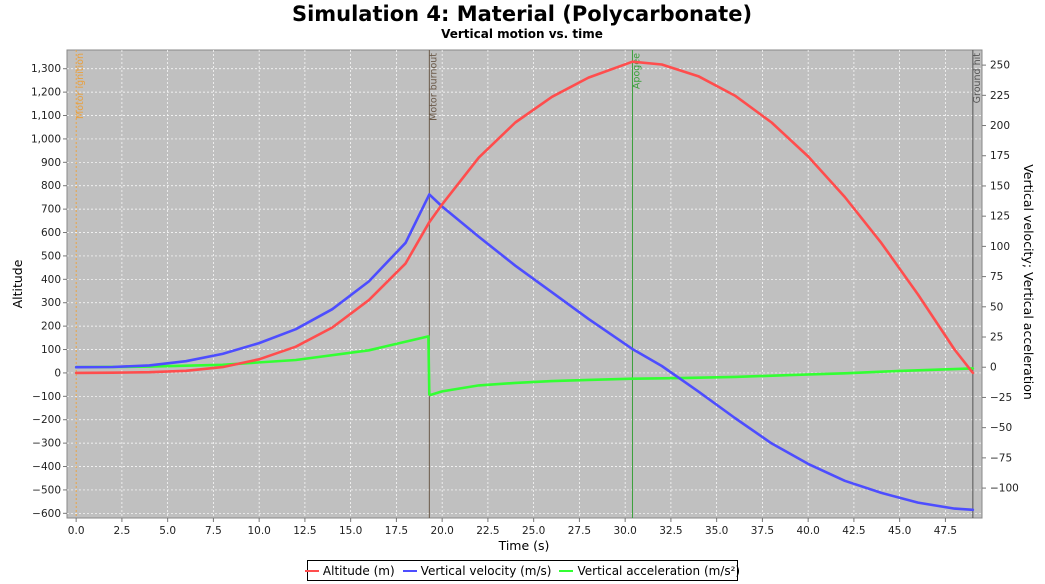  What do you see at coordinates (46, 444) in the screenshot?
I see `y-left-tick-label: −300` at bounding box center [46, 444].